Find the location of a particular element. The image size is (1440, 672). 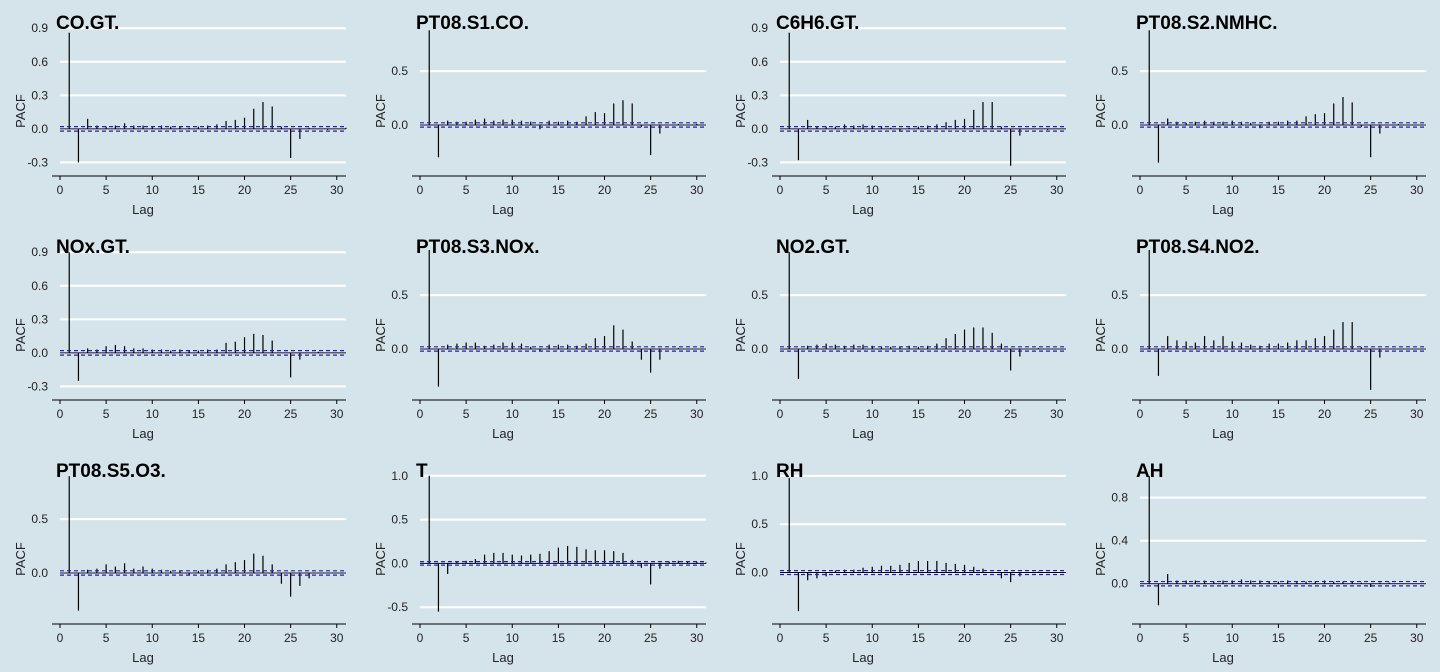

chart-title: AH is located at coordinates (1150, 471).